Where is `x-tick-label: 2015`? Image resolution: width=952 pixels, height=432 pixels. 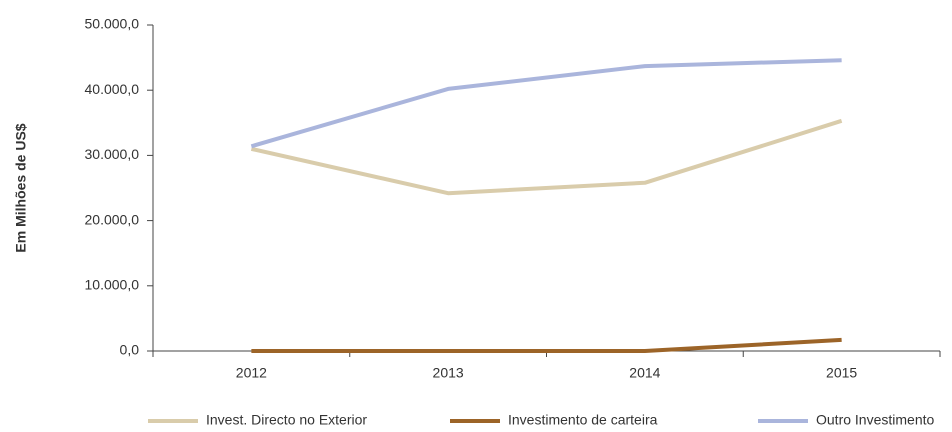
x-tick-label: 2015 is located at coordinates (841, 373).